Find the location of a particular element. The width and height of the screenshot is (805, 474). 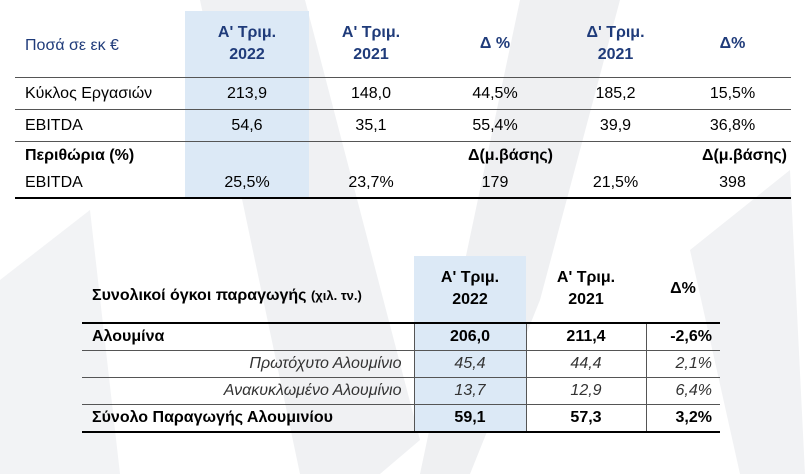

cell: 185,2 is located at coordinates (615, 93).